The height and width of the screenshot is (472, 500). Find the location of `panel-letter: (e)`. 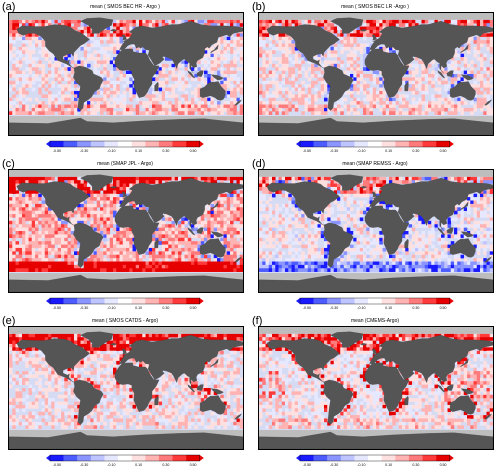

panel-letter: (e) is located at coordinates (9, 321).